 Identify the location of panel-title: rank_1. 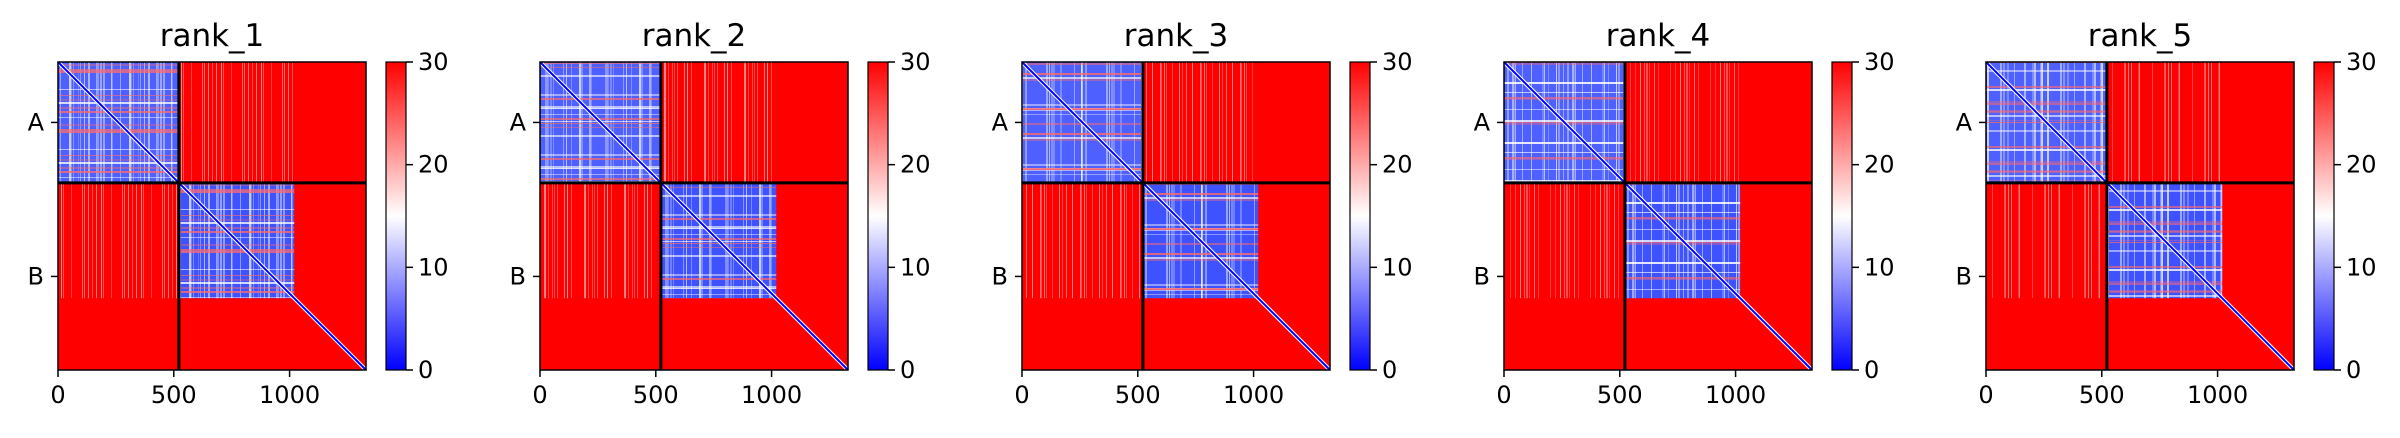
(212, 36).